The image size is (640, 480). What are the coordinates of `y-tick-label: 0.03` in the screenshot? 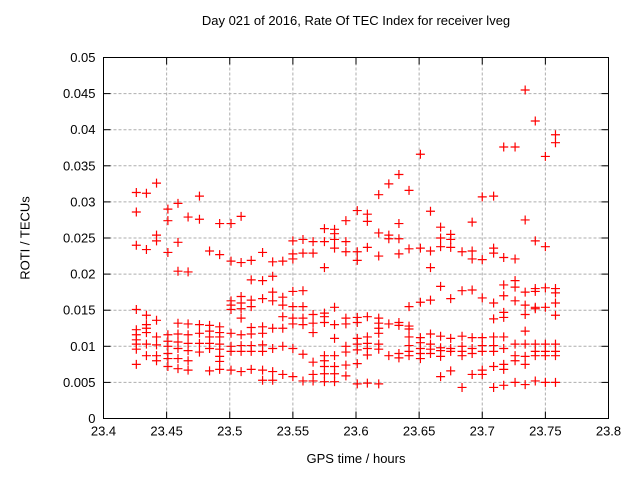 It's located at (82, 201).